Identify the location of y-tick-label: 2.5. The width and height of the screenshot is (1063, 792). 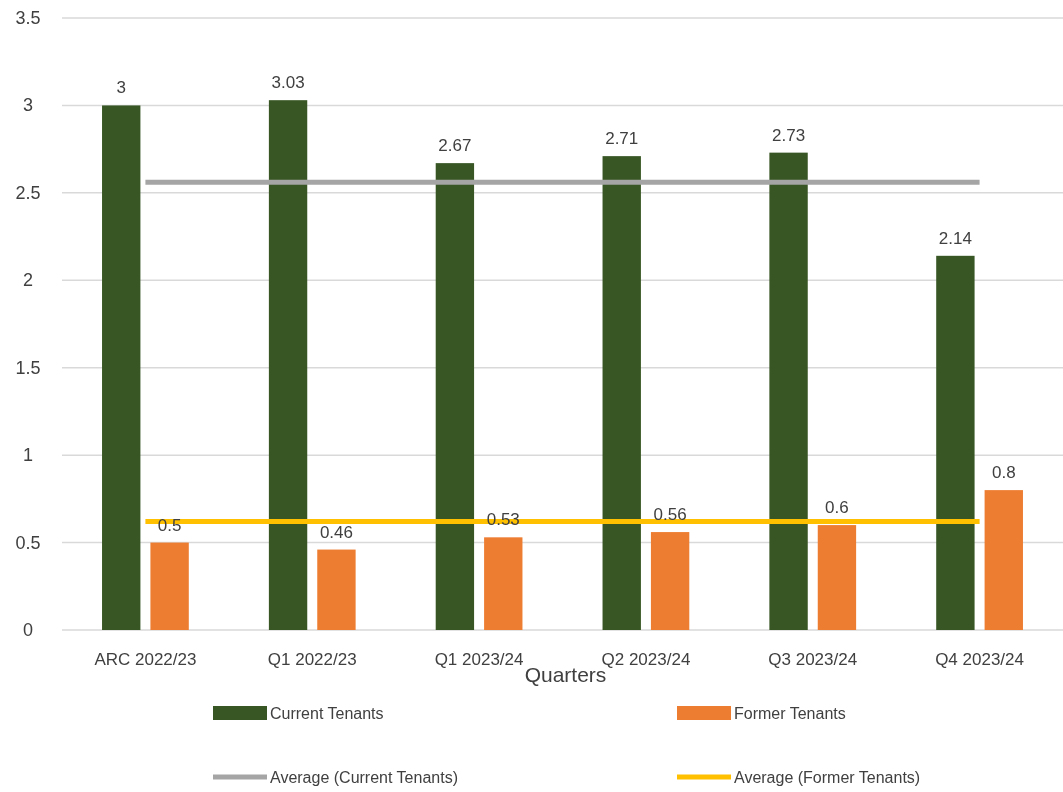
(28, 192).